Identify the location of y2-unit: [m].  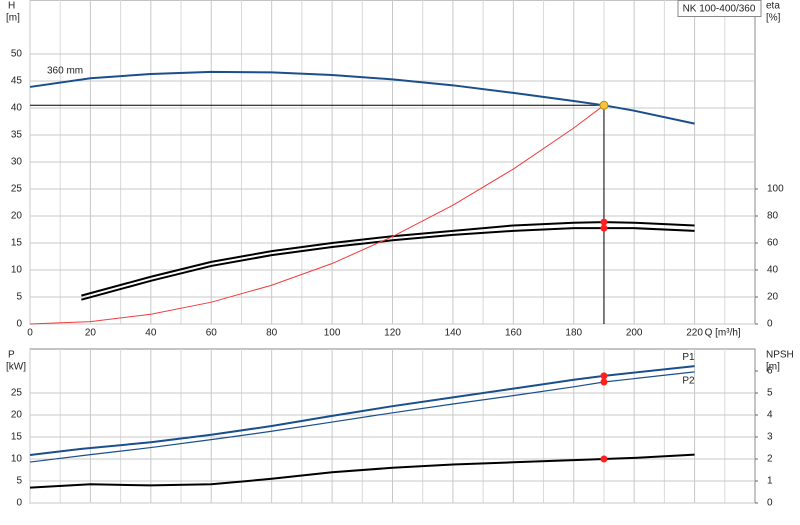
(773, 367).